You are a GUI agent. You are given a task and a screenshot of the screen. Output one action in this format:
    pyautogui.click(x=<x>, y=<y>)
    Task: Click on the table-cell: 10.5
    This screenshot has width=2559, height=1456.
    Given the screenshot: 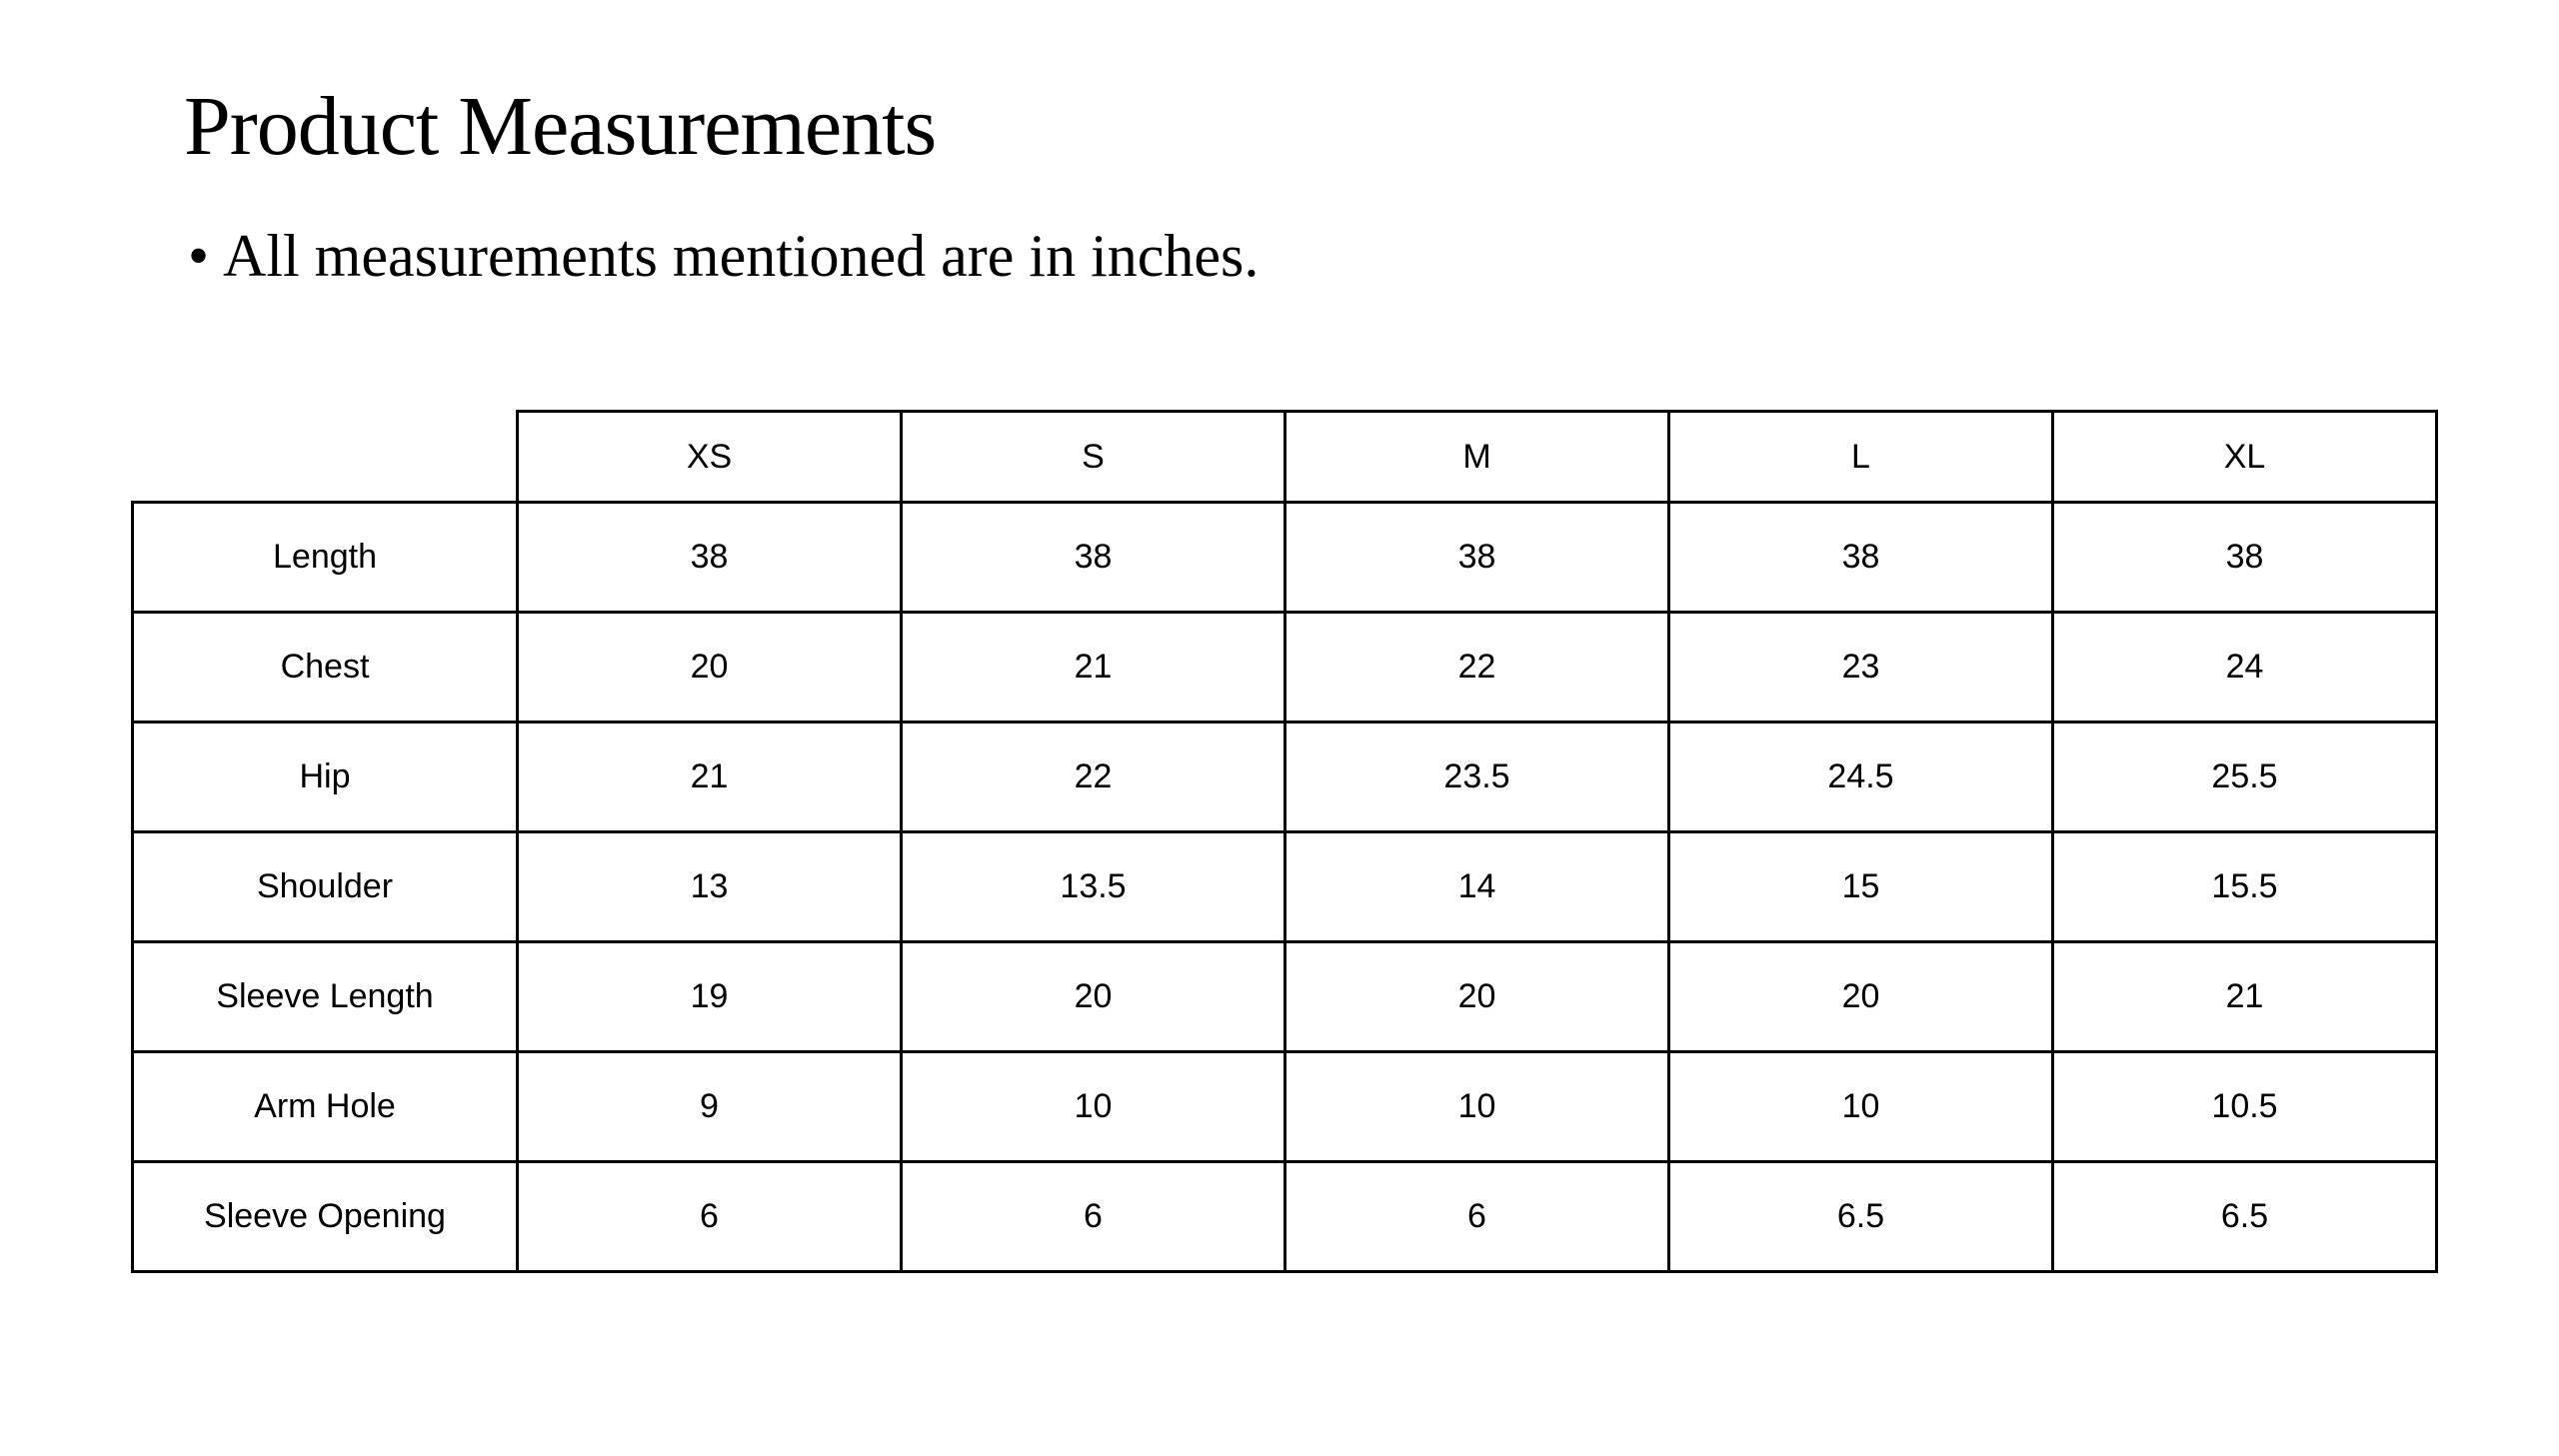 What is the action you would take?
    pyautogui.click(x=2244, y=1107)
    